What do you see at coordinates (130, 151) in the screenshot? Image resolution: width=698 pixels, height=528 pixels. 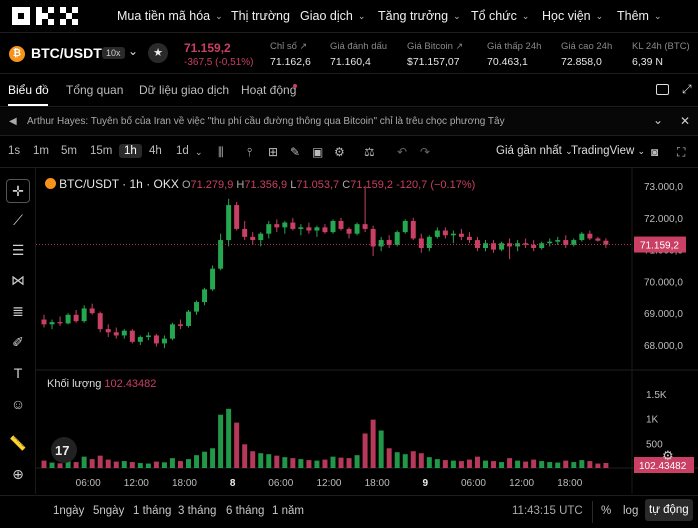 I see `timeframe-1h: 1h` at bounding box center [130, 151].